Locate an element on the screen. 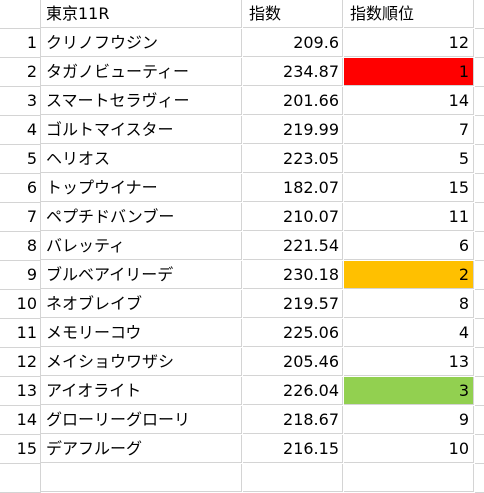 The image size is (484, 493). row-number-cell: 5 is located at coordinates (20, 159).